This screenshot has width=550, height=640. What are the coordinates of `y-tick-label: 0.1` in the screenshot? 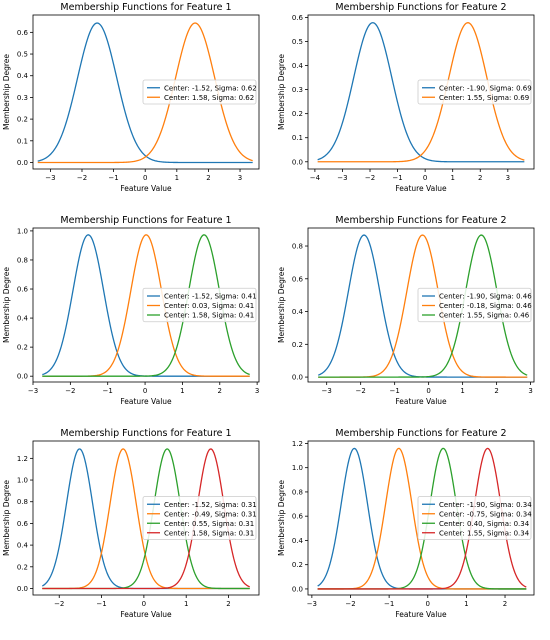 It's located at (297, 138).